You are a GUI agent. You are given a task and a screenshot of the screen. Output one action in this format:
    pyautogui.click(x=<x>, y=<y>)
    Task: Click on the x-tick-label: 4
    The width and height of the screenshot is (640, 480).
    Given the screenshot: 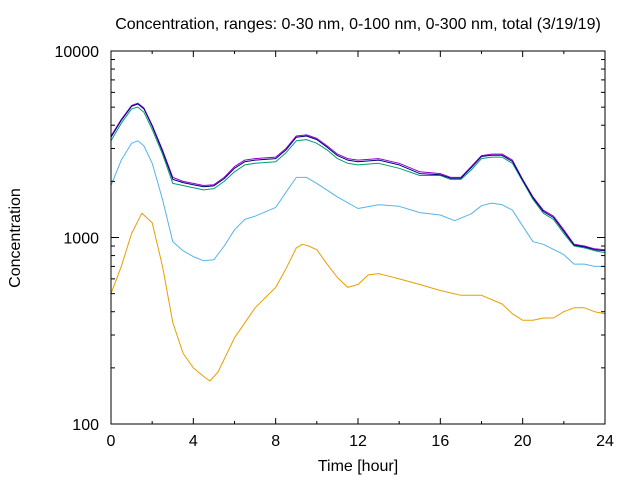 What is the action you would take?
    pyautogui.click(x=193, y=441)
    